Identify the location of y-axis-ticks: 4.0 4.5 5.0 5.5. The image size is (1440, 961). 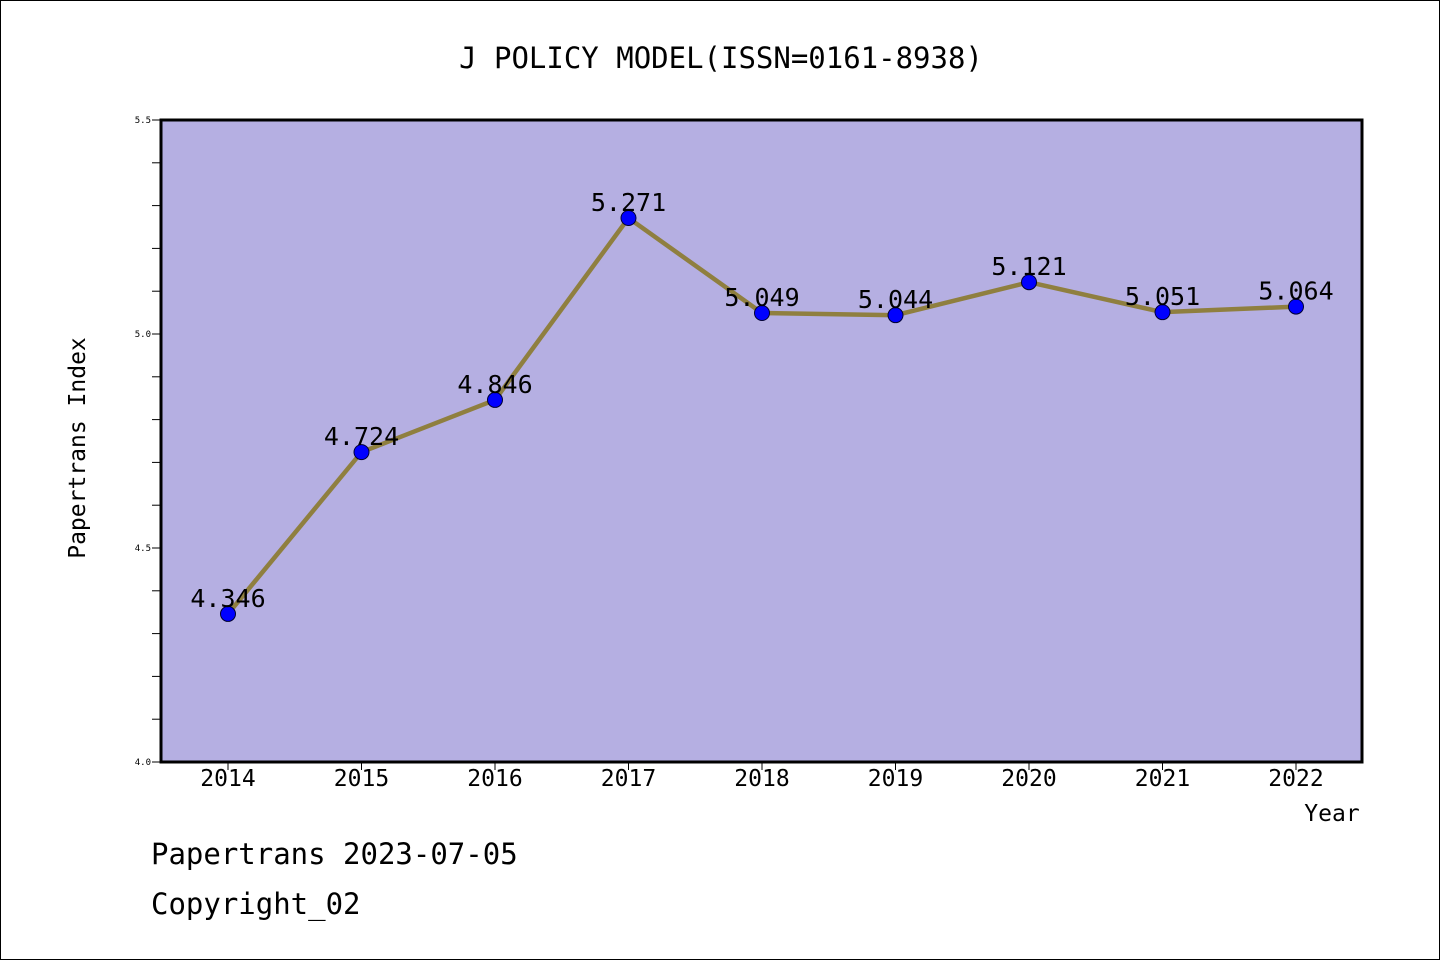
(148, 442).